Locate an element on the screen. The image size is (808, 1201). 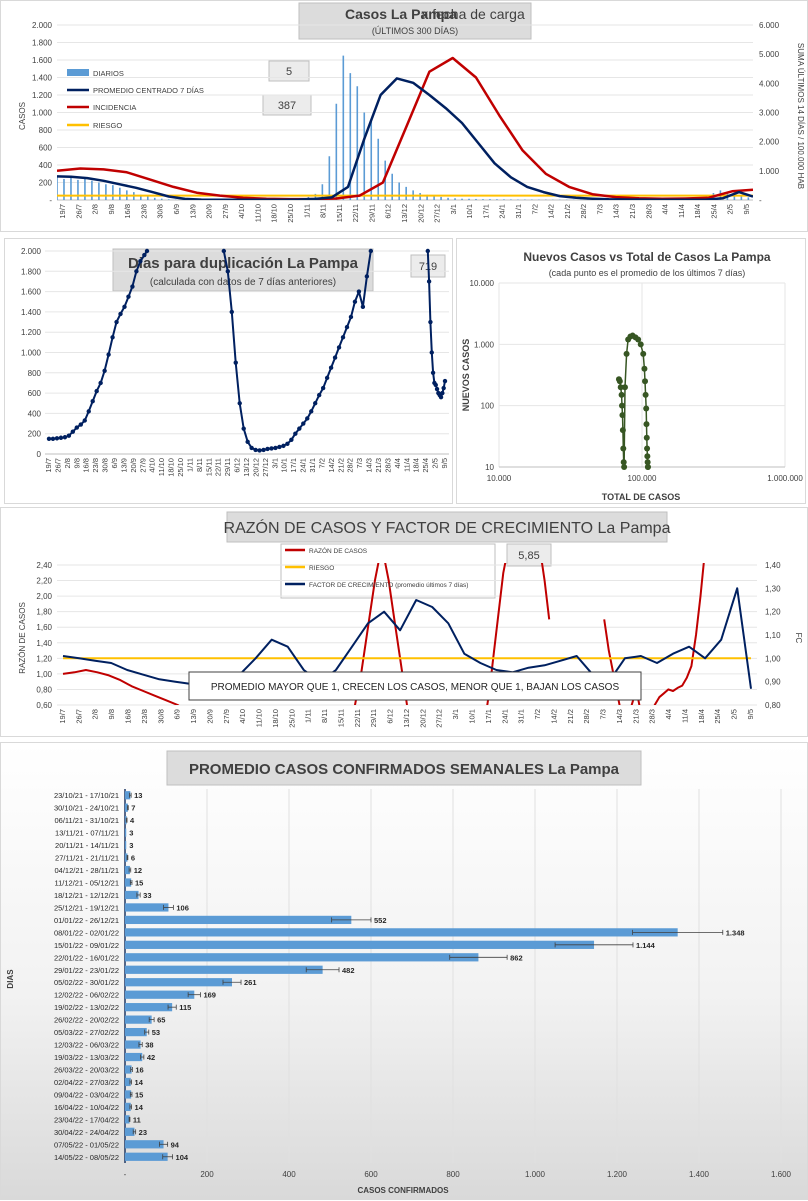
y-axis-title-right: SUMA ÚLTIMOS 14 DÍAS / 100.000 HAB is located at coordinates (800, 116).